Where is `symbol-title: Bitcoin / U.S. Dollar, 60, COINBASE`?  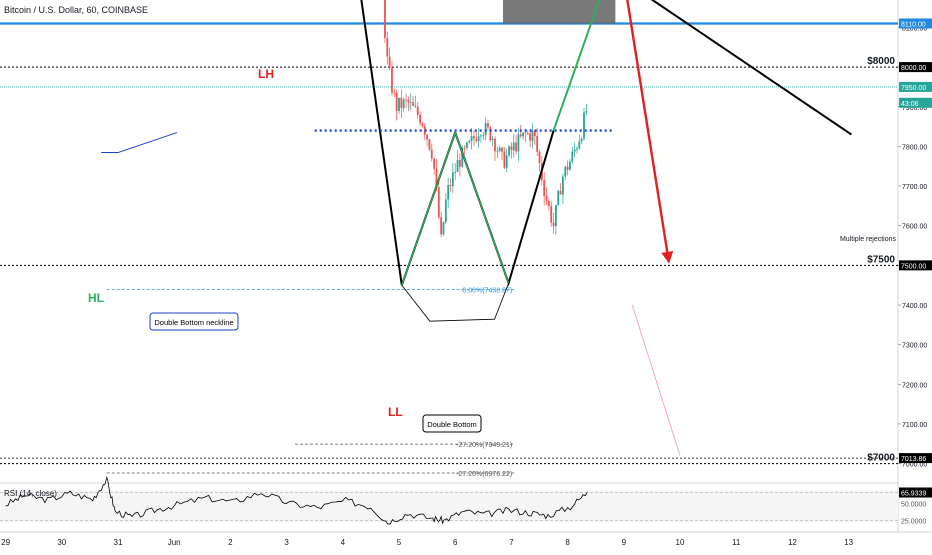 symbol-title: Bitcoin / U.S. Dollar, 60, COINBASE is located at coordinates (76, 10).